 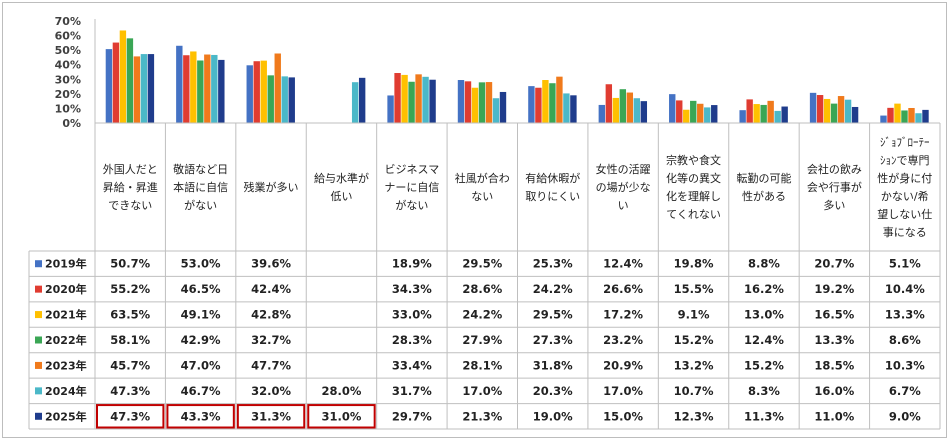 I want to click on data-label: 12.4%, so click(x=764, y=340).